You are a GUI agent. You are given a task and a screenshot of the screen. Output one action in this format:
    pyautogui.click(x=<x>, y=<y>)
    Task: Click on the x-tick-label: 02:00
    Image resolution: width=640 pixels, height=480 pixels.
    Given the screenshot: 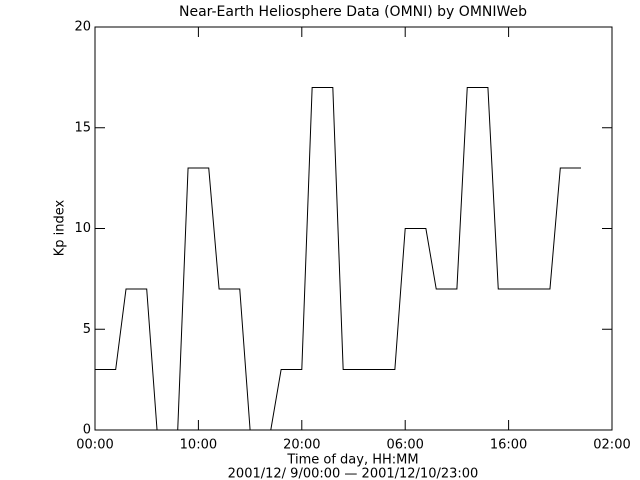 What is the action you would take?
    pyautogui.click(x=611, y=445)
    